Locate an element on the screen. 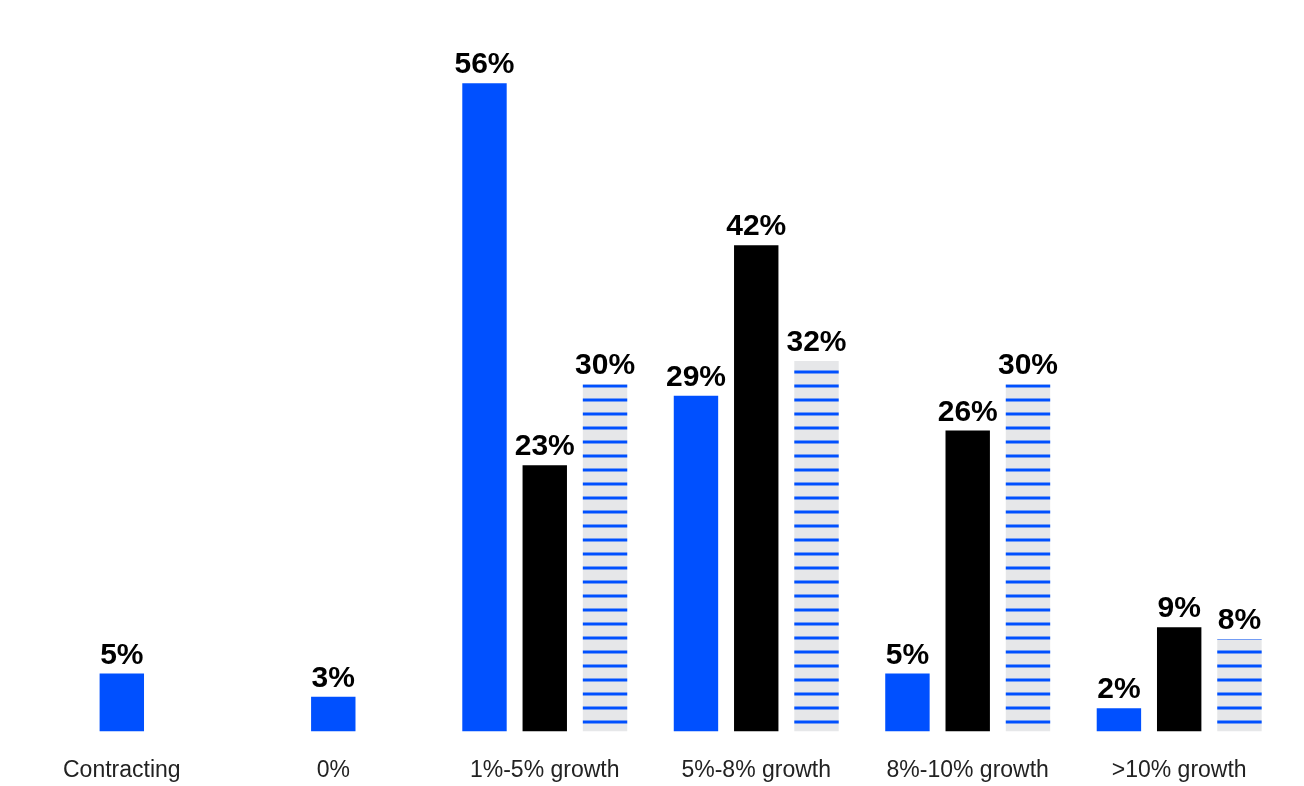 This screenshot has width=1304, height=786. data-label: 26% is located at coordinates (967, 410).